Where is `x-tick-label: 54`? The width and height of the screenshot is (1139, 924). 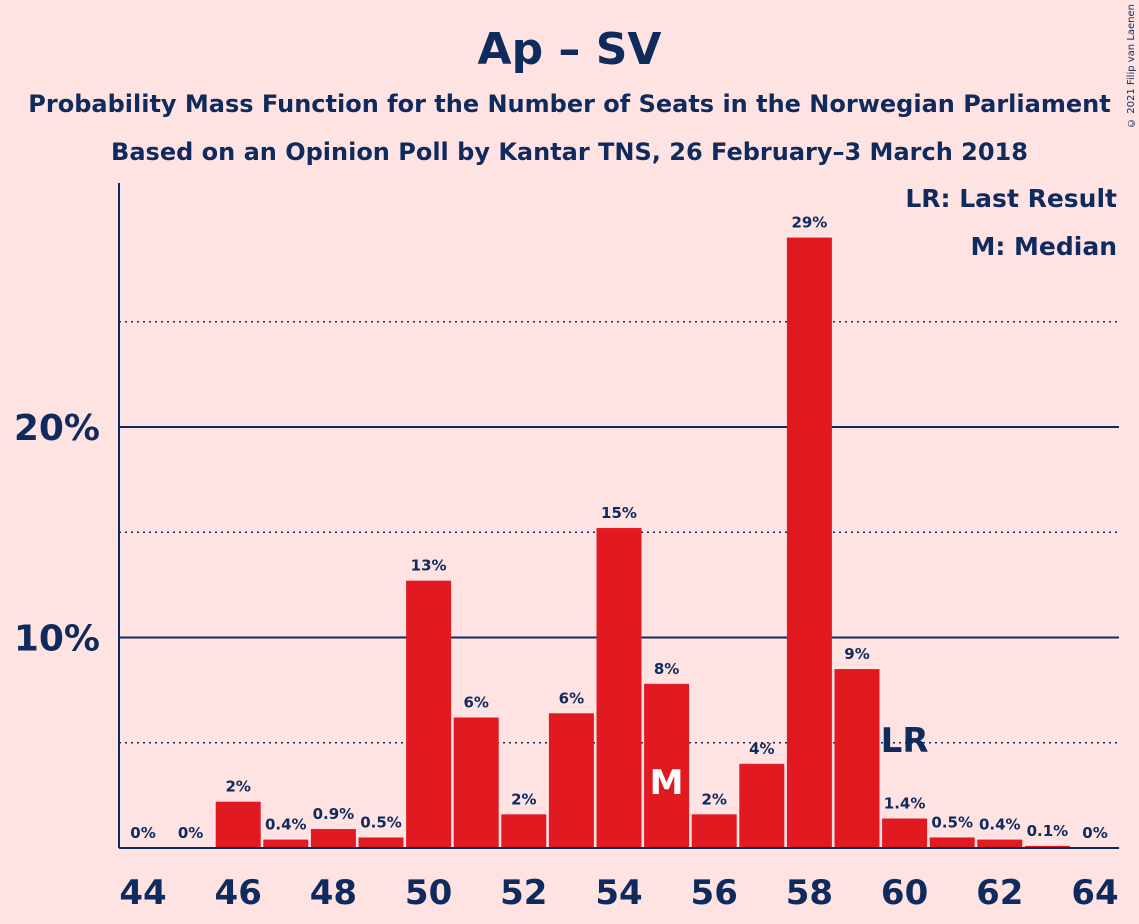
x-tick-label: 54 is located at coordinates (618, 893).